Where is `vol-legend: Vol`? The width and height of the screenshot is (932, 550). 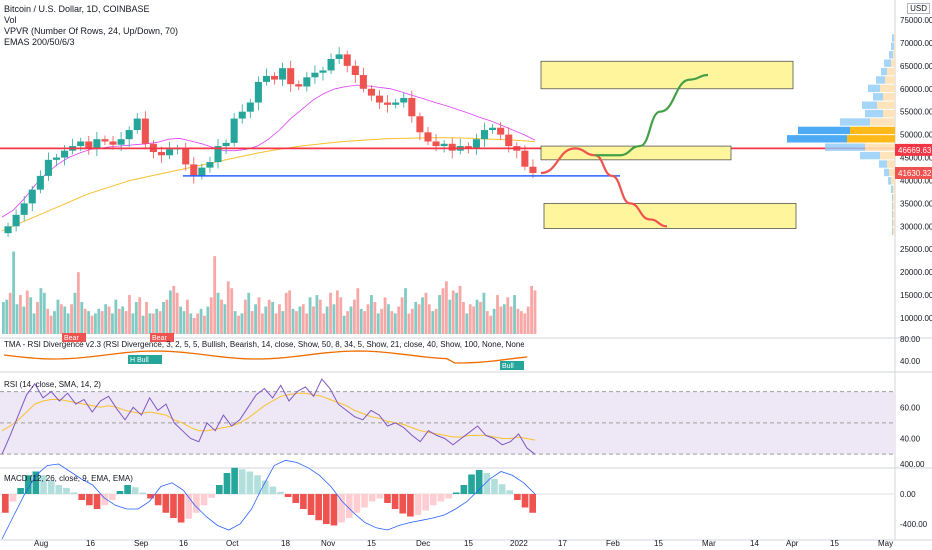 vol-legend: Vol is located at coordinates (10, 20).